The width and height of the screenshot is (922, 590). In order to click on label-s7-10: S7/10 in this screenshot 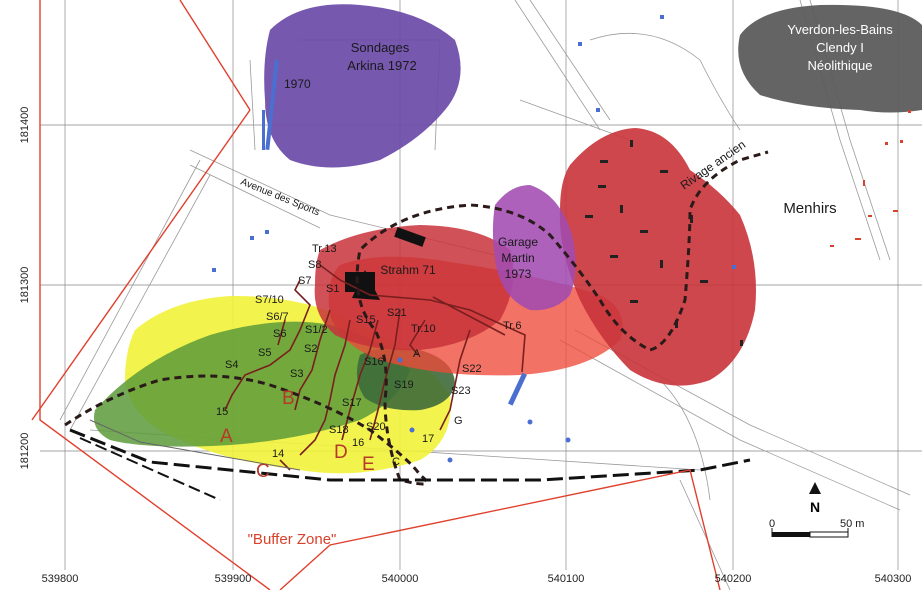, I will do `click(269, 300)`.